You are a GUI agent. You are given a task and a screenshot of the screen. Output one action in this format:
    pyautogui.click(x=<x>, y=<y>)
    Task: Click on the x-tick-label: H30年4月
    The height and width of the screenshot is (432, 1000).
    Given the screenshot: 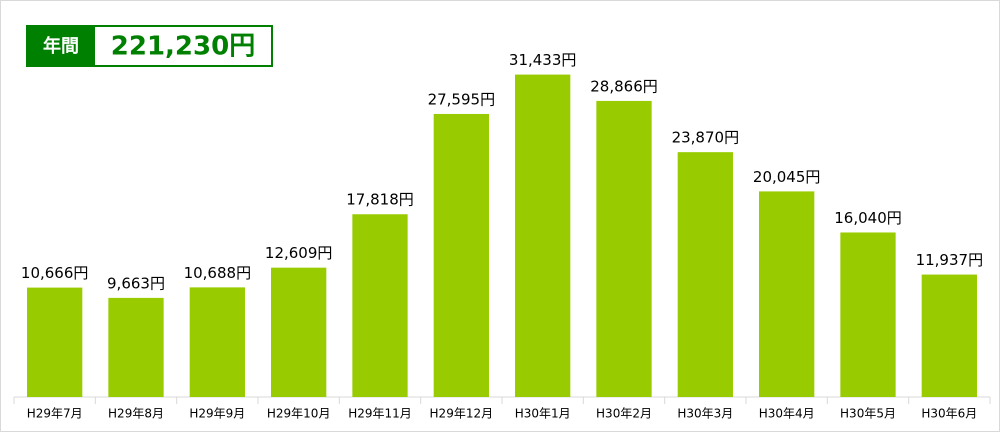 What is the action you would take?
    pyautogui.click(x=787, y=414)
    